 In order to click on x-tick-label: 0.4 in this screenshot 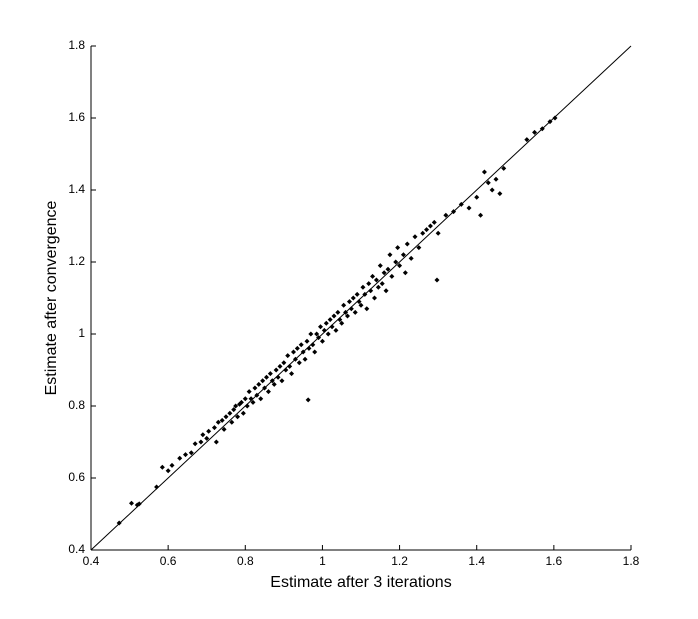, I will do `click(91, 561)`.